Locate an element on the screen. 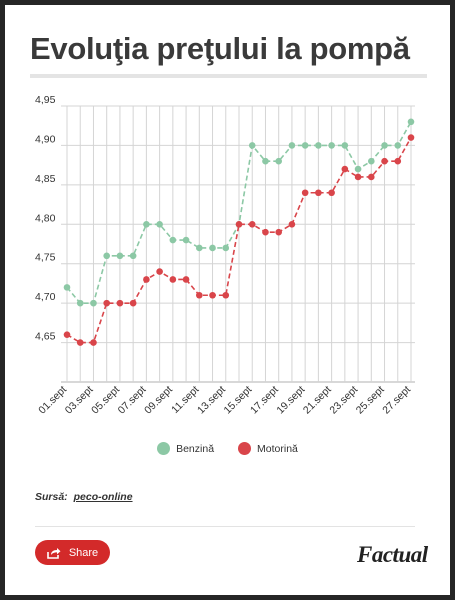 This screenshot has height=600, width=455. footer-divider is located at coordinates (225, 526).